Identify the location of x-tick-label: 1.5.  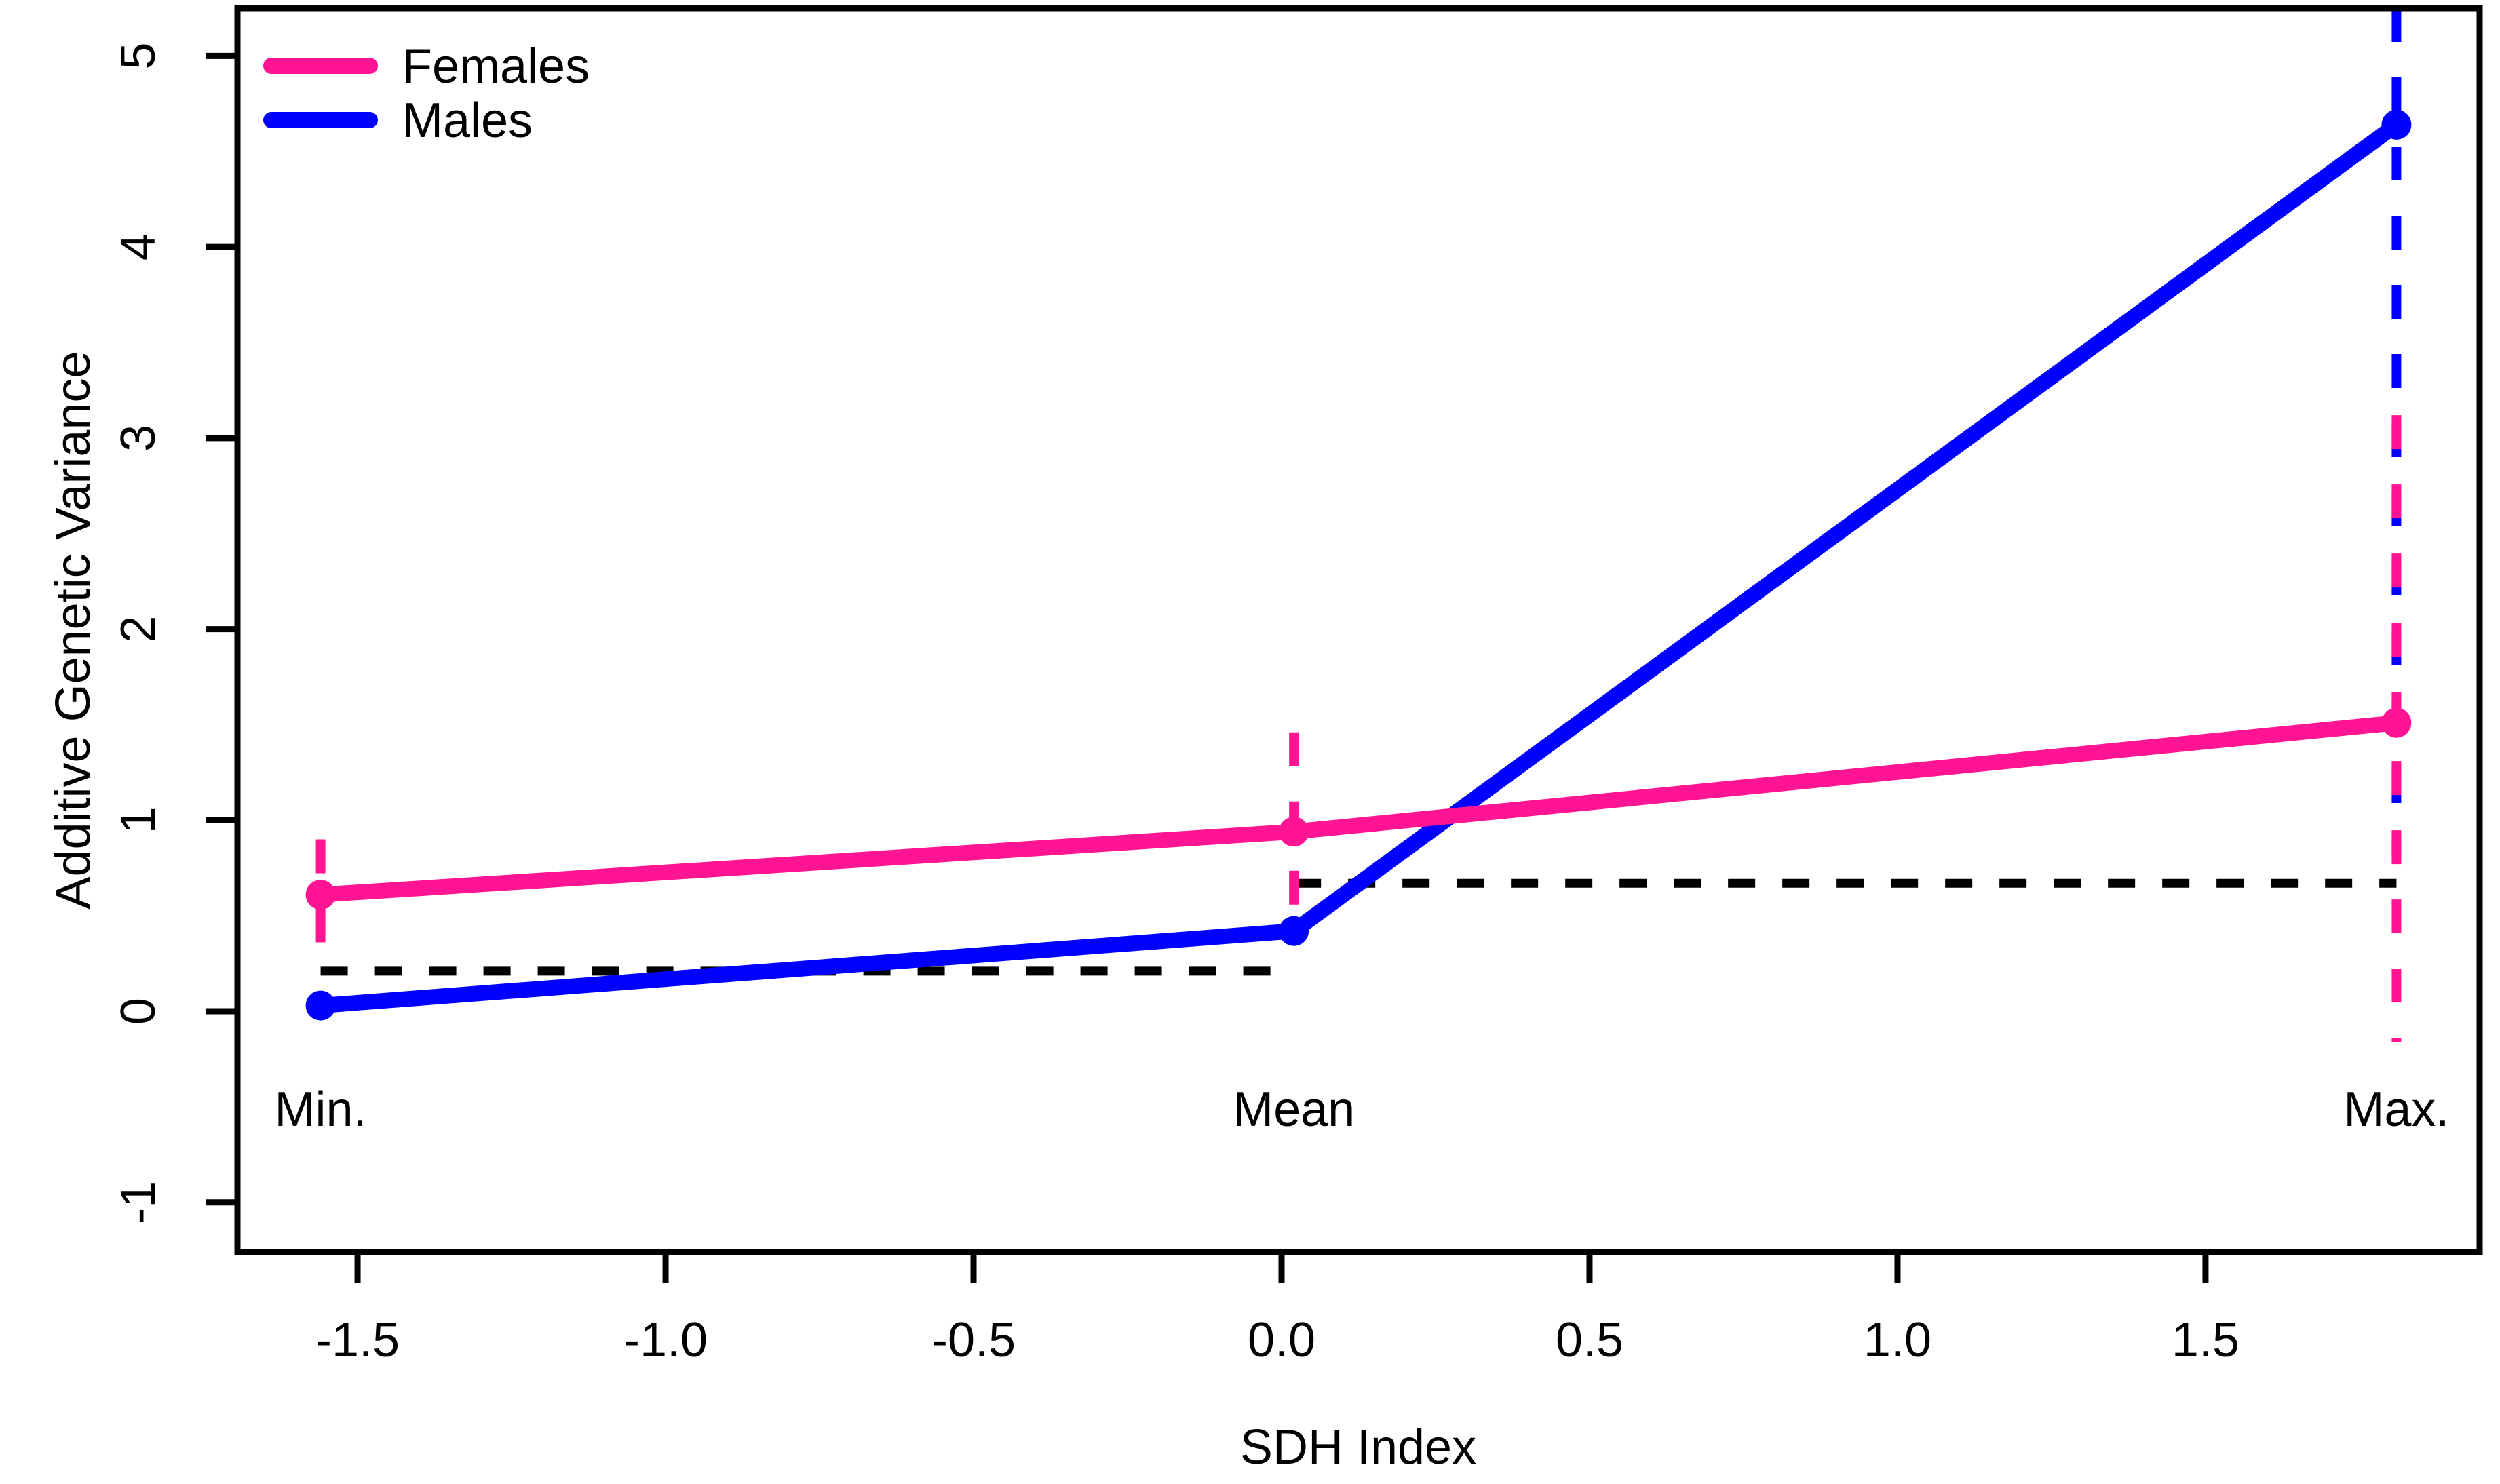
(2205, 1340).